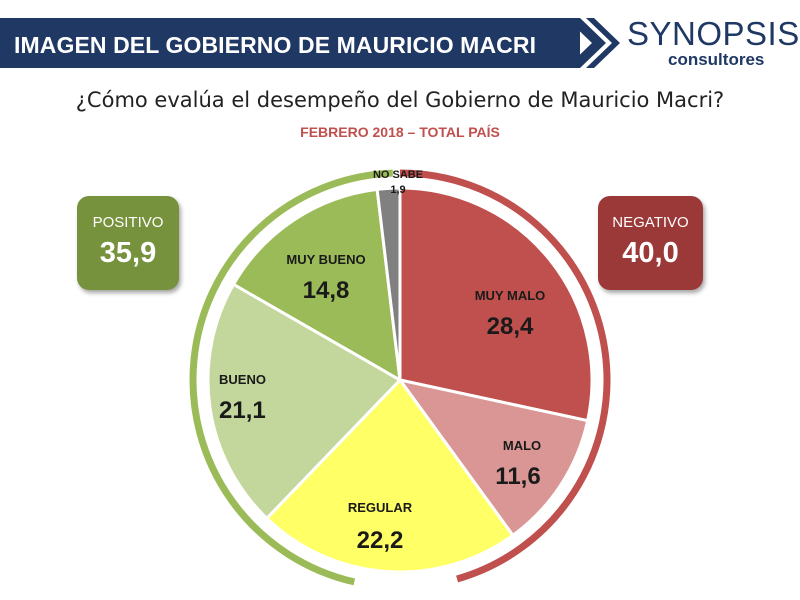  What do you see at coordinates (326, 290) in the screenshot?
I see `slice-value-muy-bueno: 14,8` at bounding box center [326, 290].